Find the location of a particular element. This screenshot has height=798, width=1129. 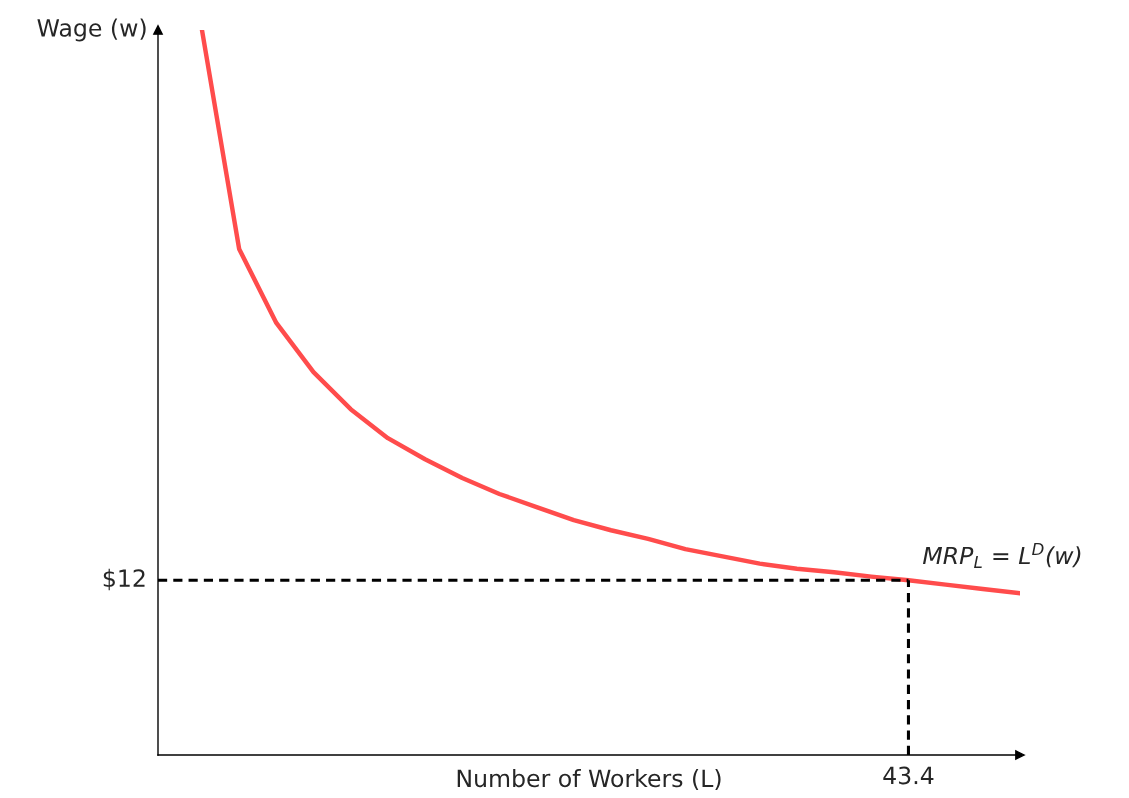

text: $12 is located at coordinates (124, 579).